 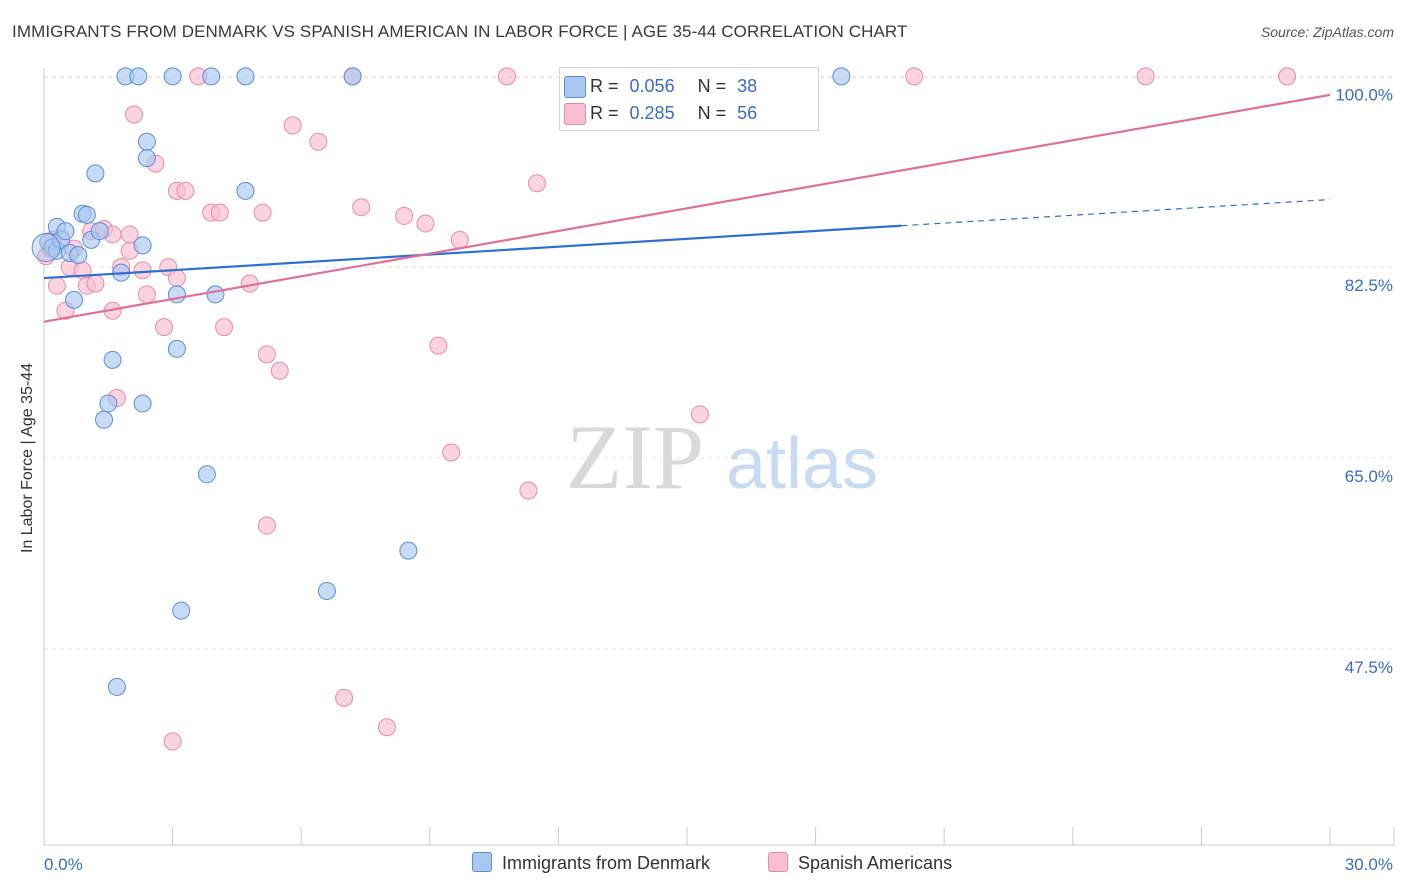 I want to click on legend-item-denmark: Immigrants from Denmark, so click(x=591, y=863).